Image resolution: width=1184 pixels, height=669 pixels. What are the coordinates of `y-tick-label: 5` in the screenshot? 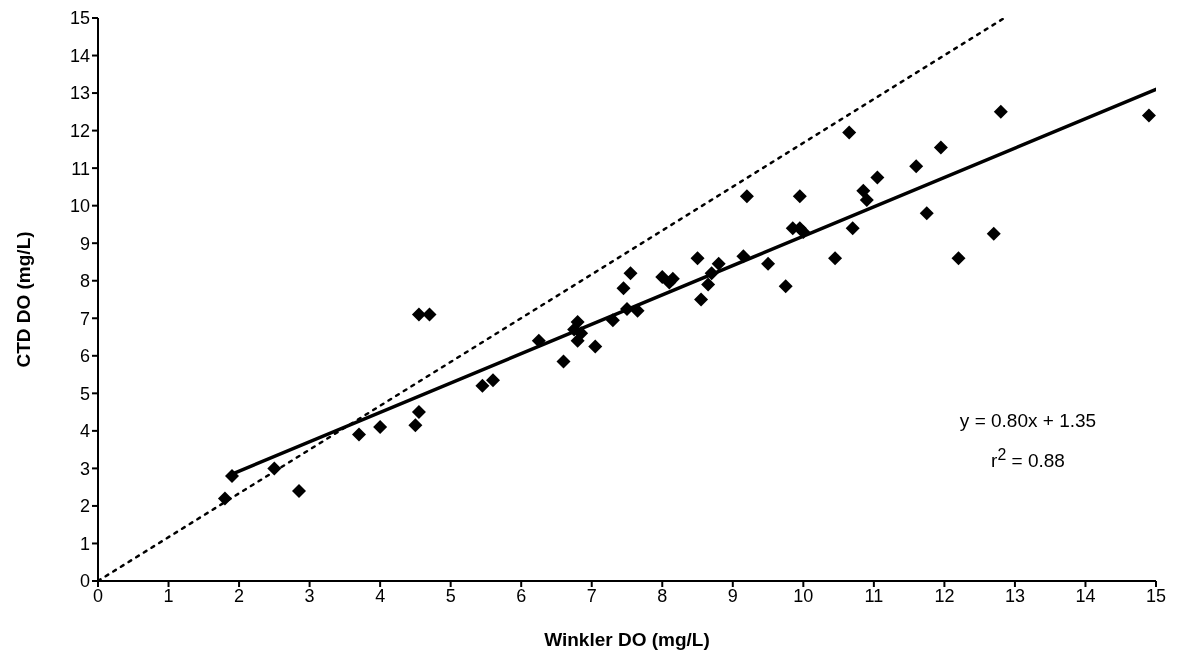 It's located at (84, 393).